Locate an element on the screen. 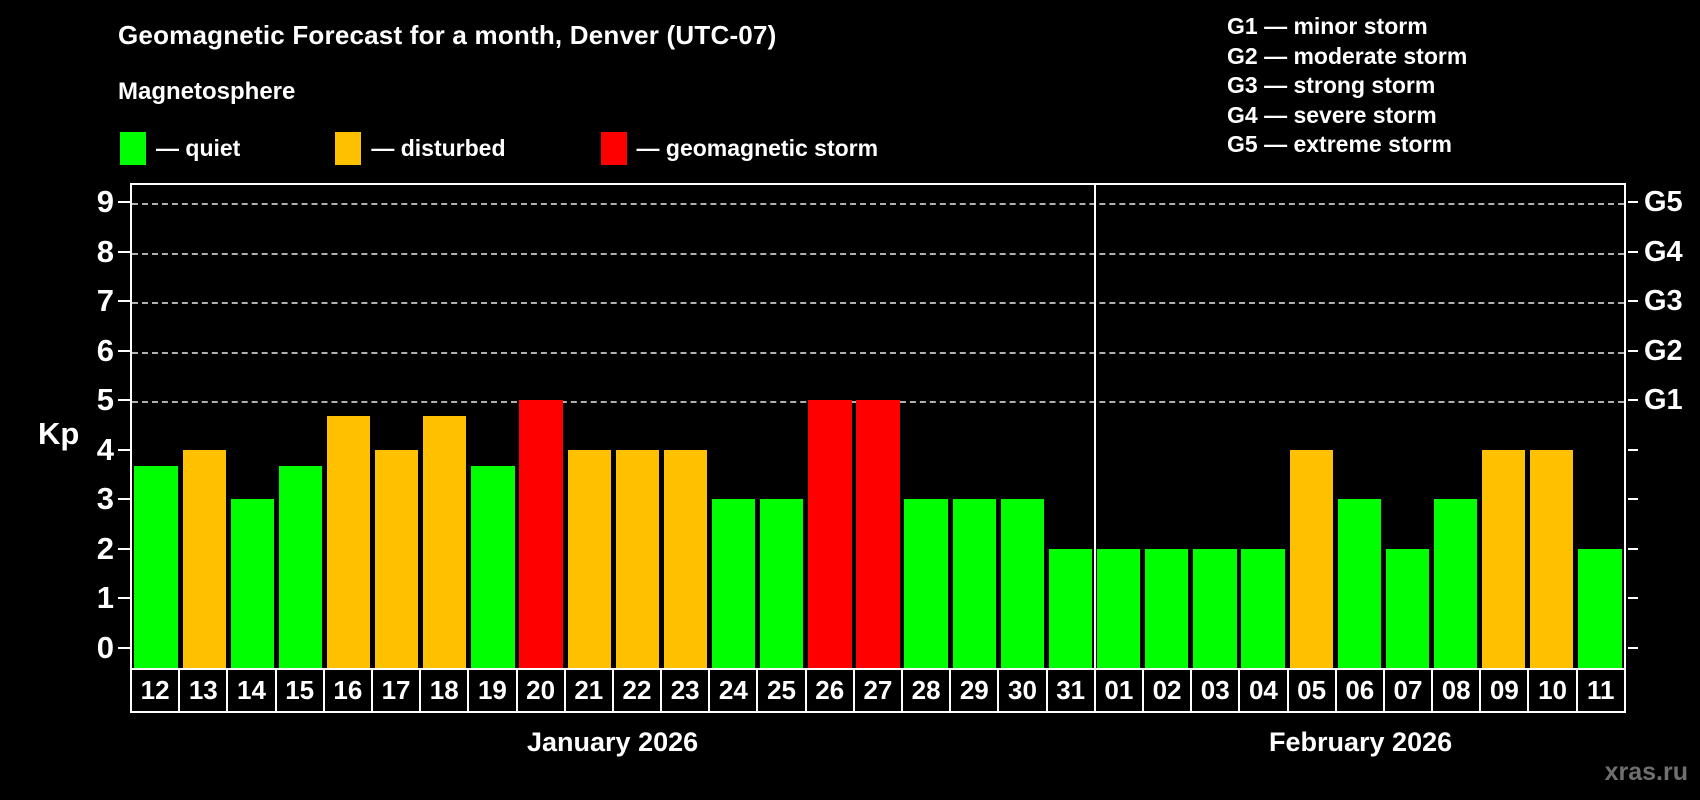 The width and height of the screenshot is (1700, 800). g-scale-legend-line: G1 — minor storm is located at coordinates (1327, 26).